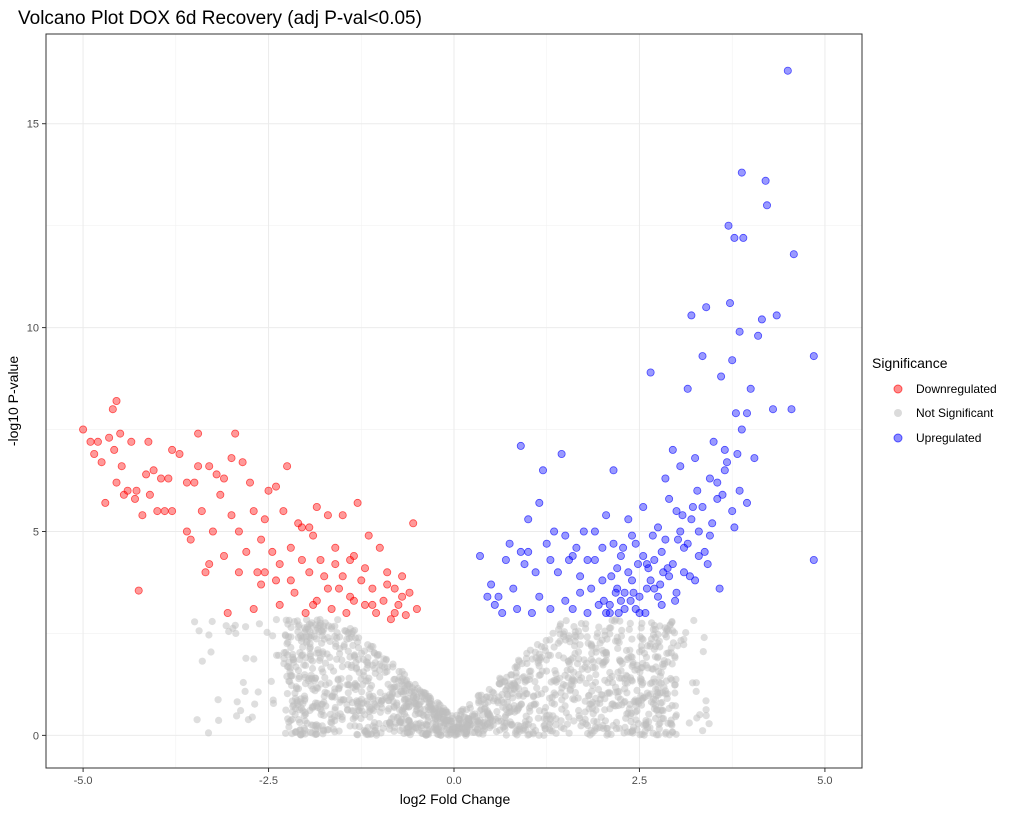 The height and width of the screenshot is (814, 1017). Describe the element at coordinates (956, 389) in the screenshot. I see `legend-label-downregulated: Downregulated` at that location.